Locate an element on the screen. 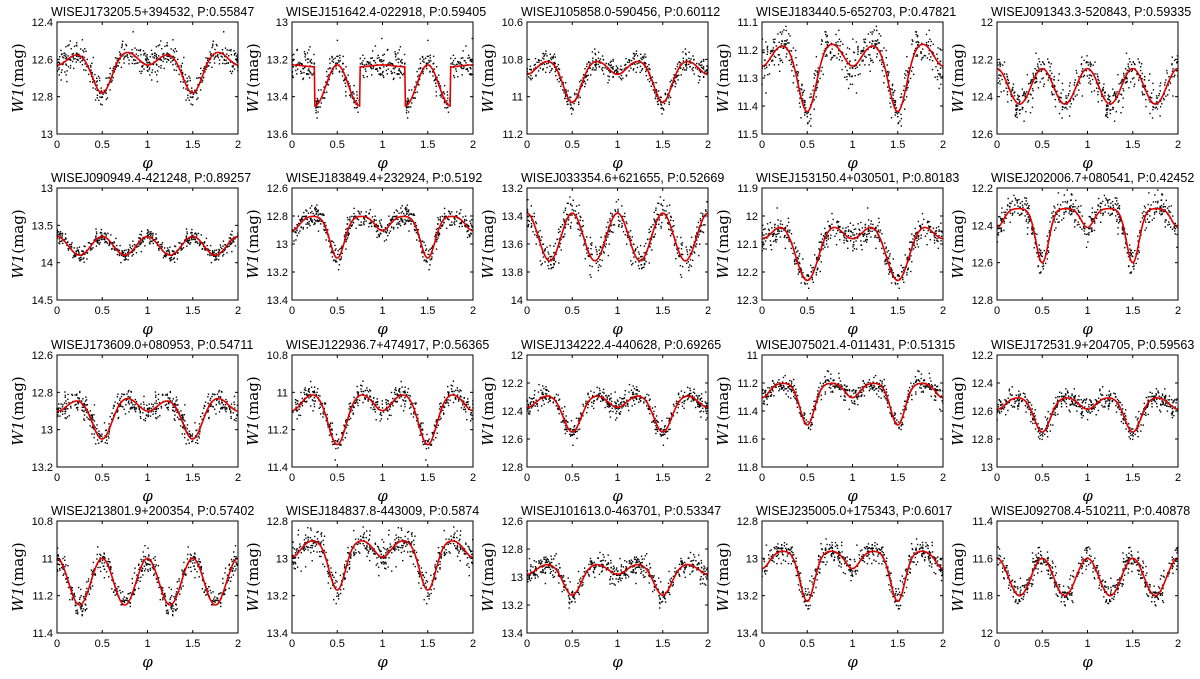 The height and width of the screenshot is (679, 1200). y-tick-label: 12.2 is located at coordinates (982, 60).